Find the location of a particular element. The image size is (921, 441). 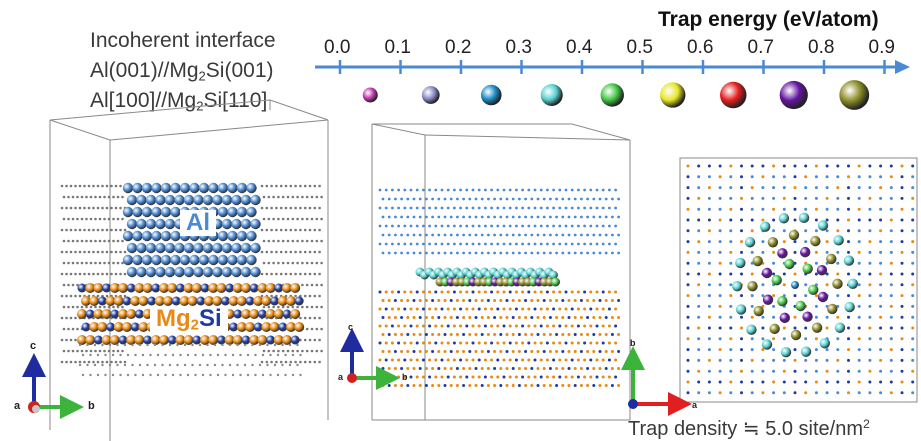

orientation-directions: Al[100]//Mg2Si[110] is located at coordinates (178, 101).